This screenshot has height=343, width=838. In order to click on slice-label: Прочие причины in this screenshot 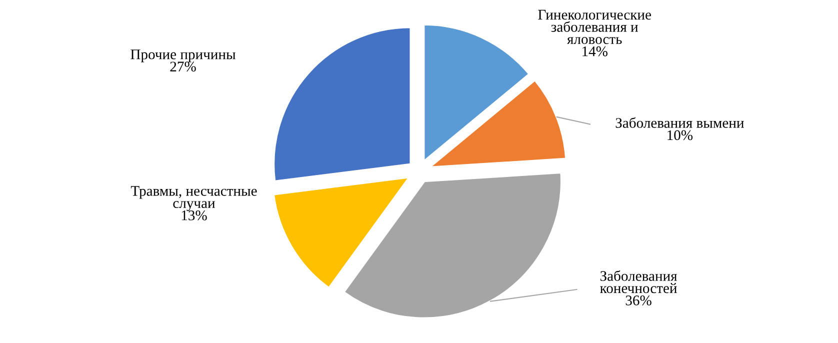, I will do `click(183, 56)`.